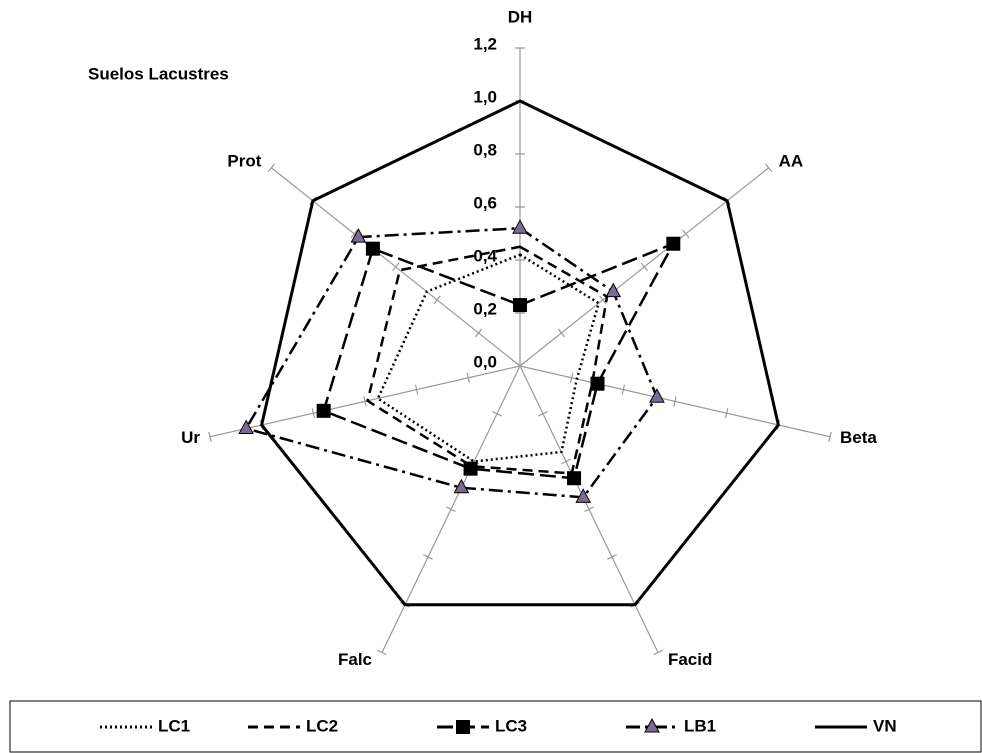 This screenshot has height=753, width=982. I want to click on axis-label: Beta, so click(858, 437).